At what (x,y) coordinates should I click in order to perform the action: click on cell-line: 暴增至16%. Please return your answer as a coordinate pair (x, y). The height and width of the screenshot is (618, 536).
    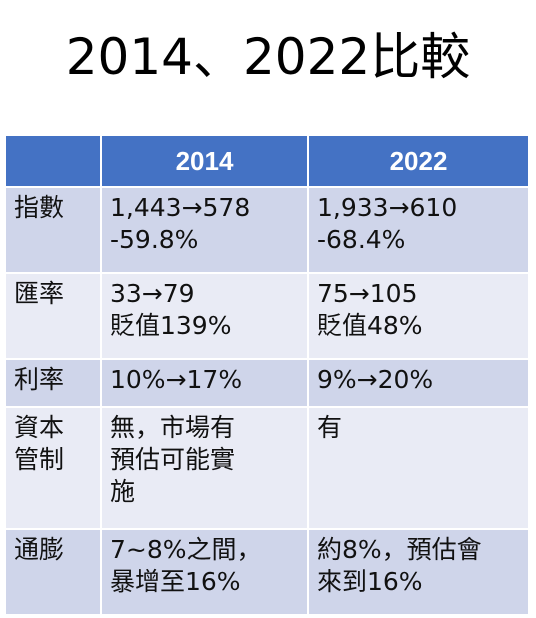
    Looking at the image, I should click on (175, 581).